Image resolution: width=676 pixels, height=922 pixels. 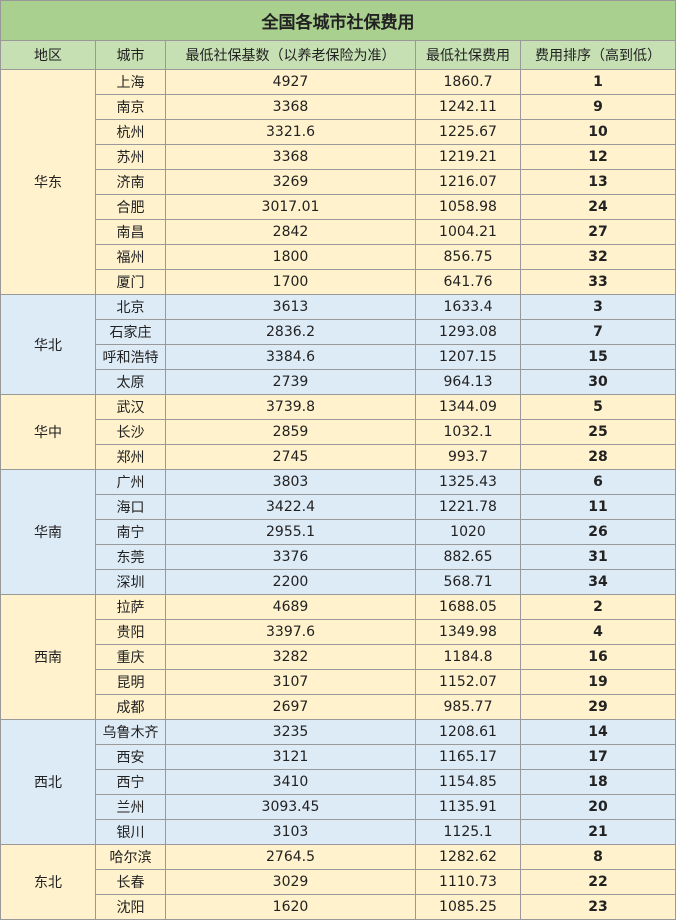 What do you see at coordinates (130, 182) in the screenshot?
I see `city: 济南` at bounding box center [130, 182].